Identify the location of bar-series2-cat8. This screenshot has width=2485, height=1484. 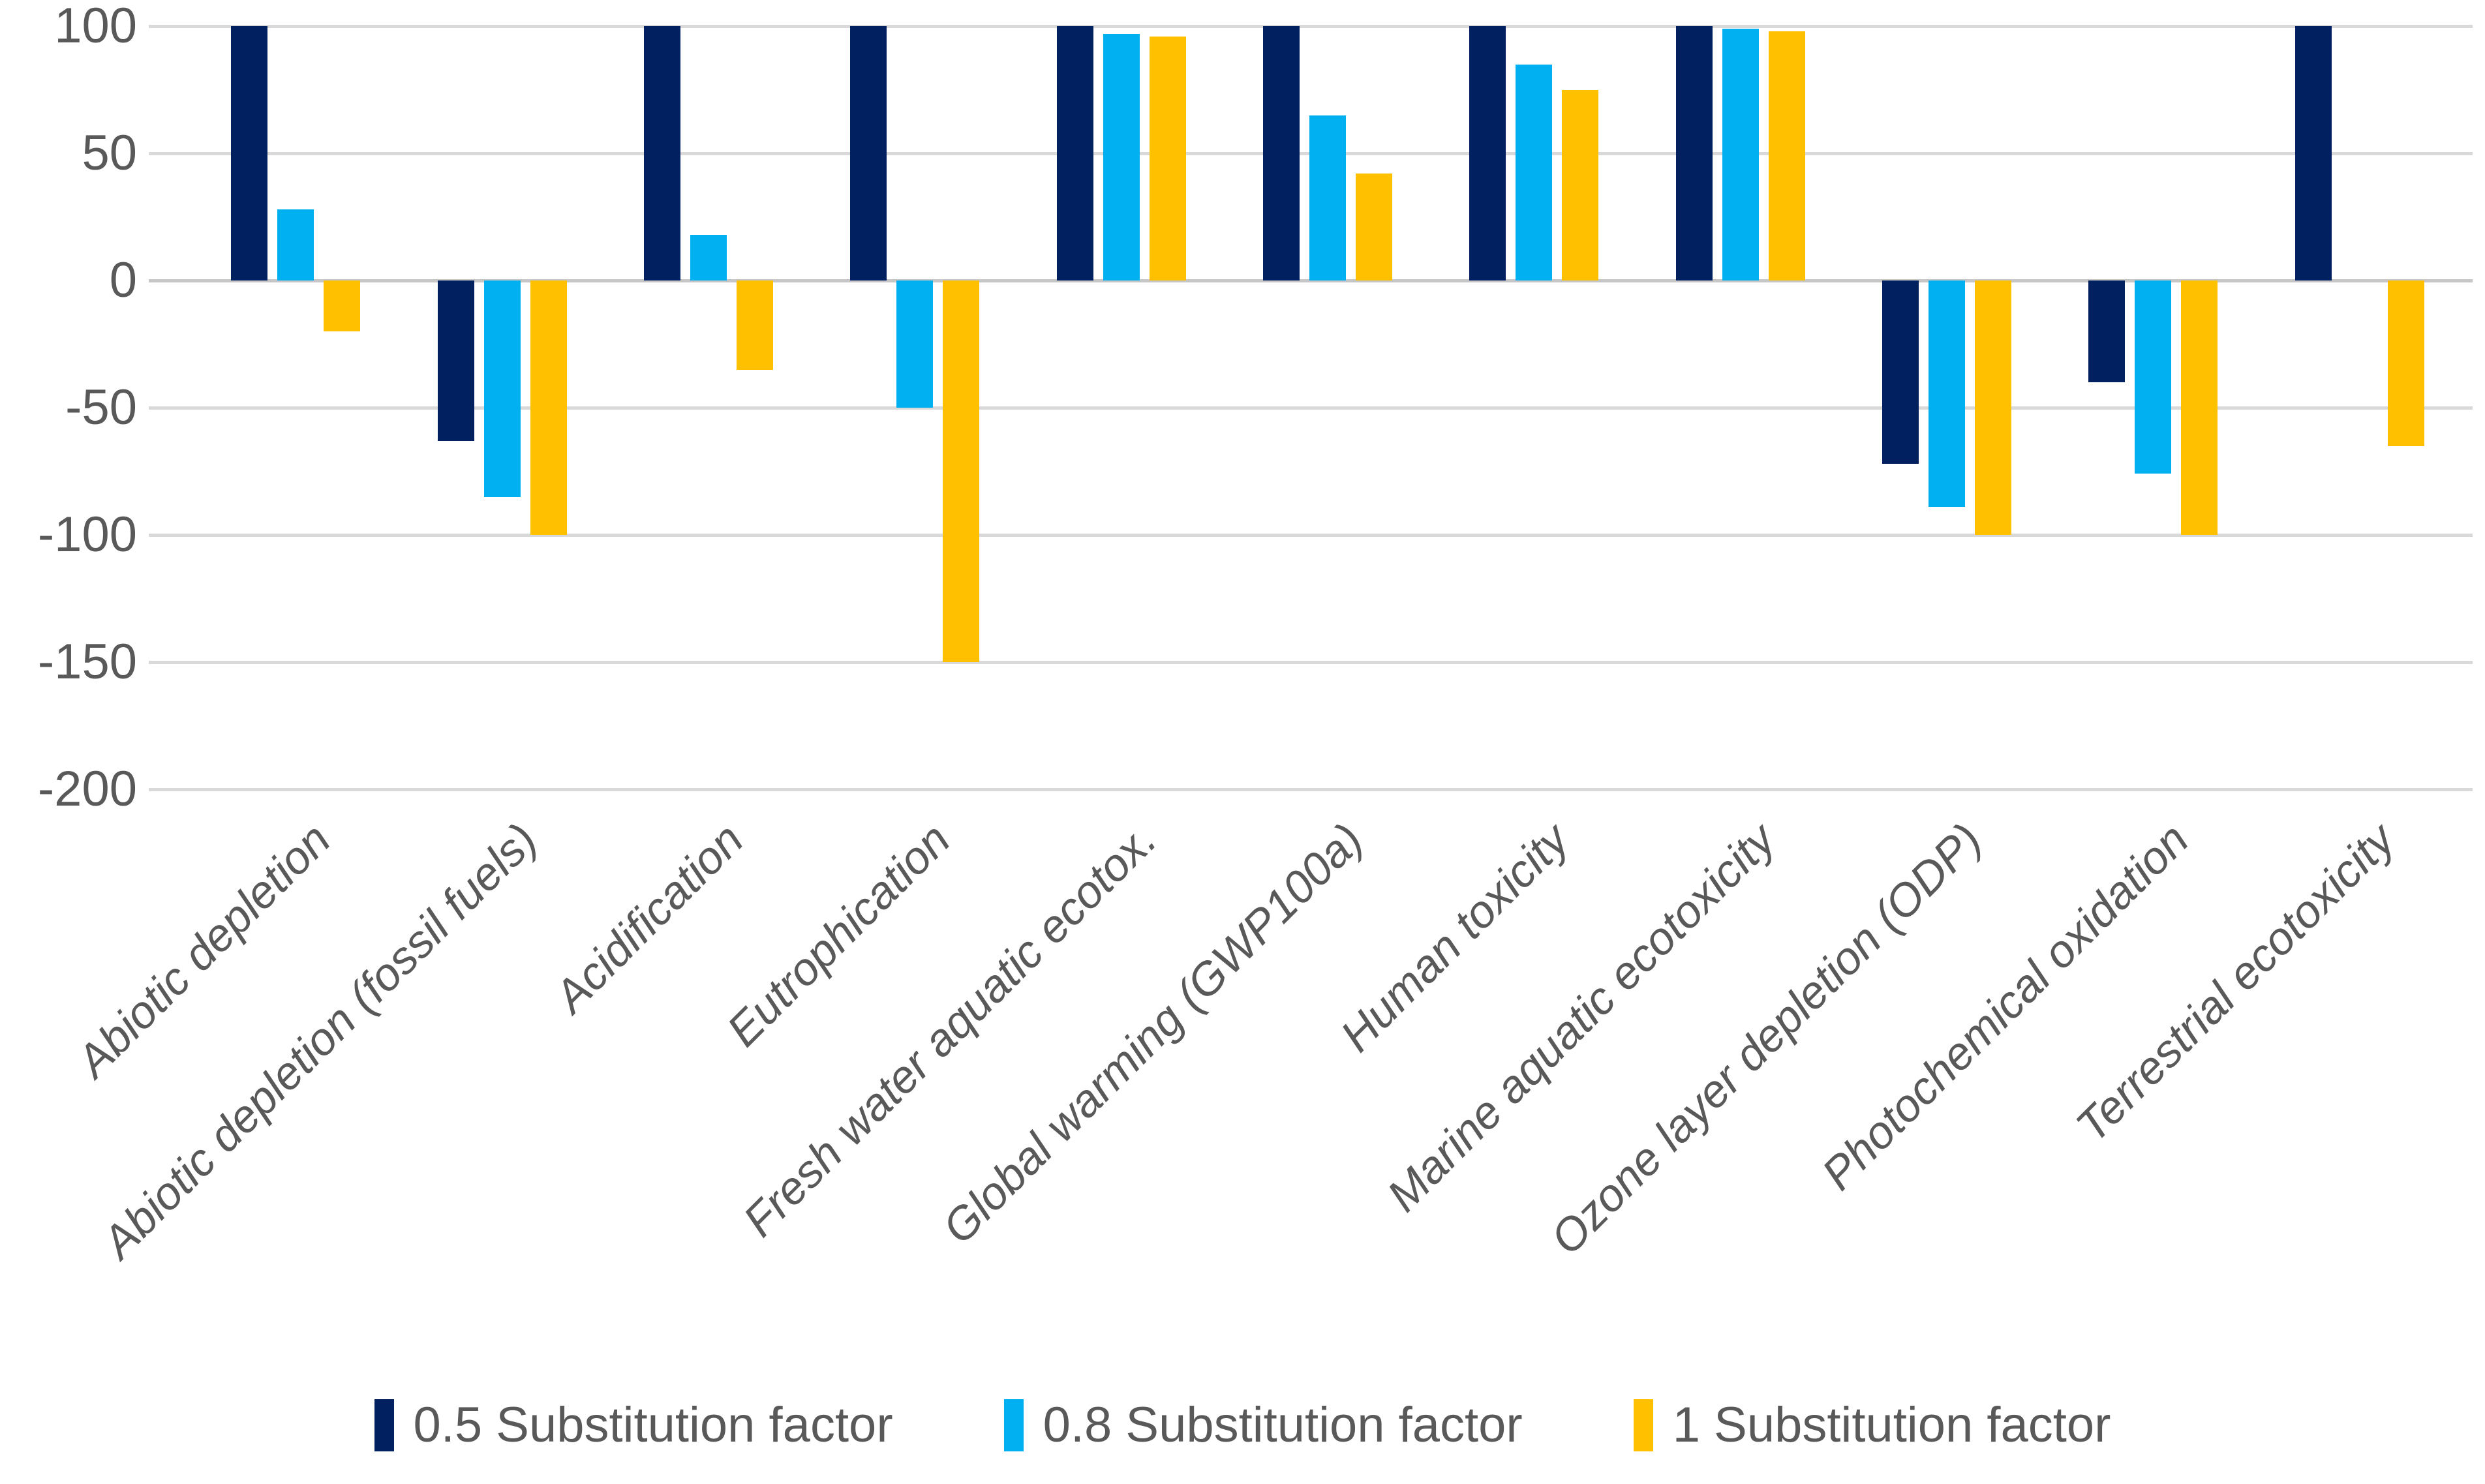
(1993, 407).